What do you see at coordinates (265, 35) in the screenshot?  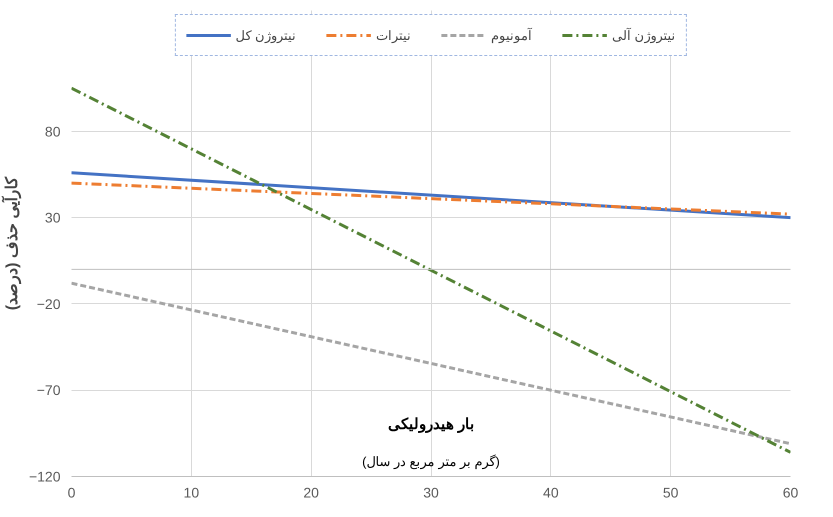 I see `legend-label: نیتروژن کل` at bounding box center [265, 35].